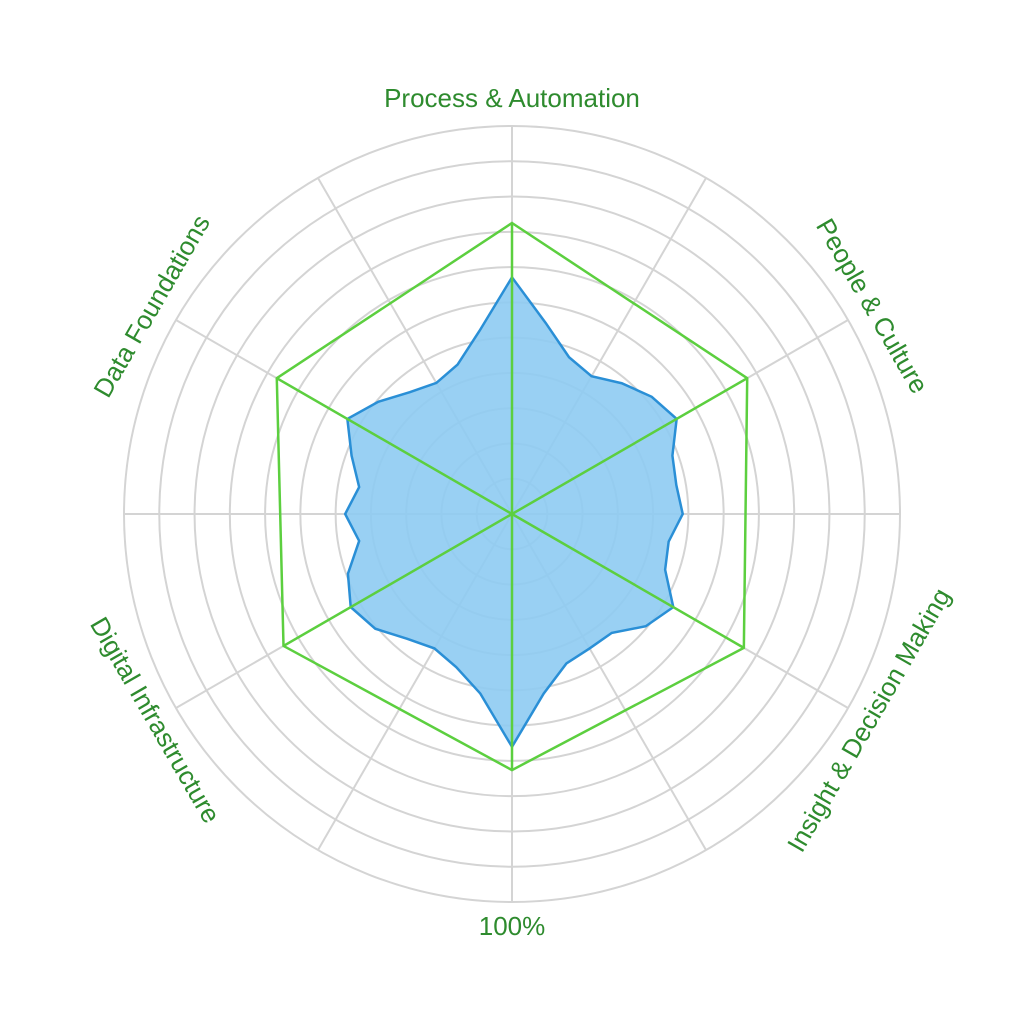 This screenshot has width=1024, height=1024. I want to click on axis-label-5: Data Foundations, so click(151, 306).